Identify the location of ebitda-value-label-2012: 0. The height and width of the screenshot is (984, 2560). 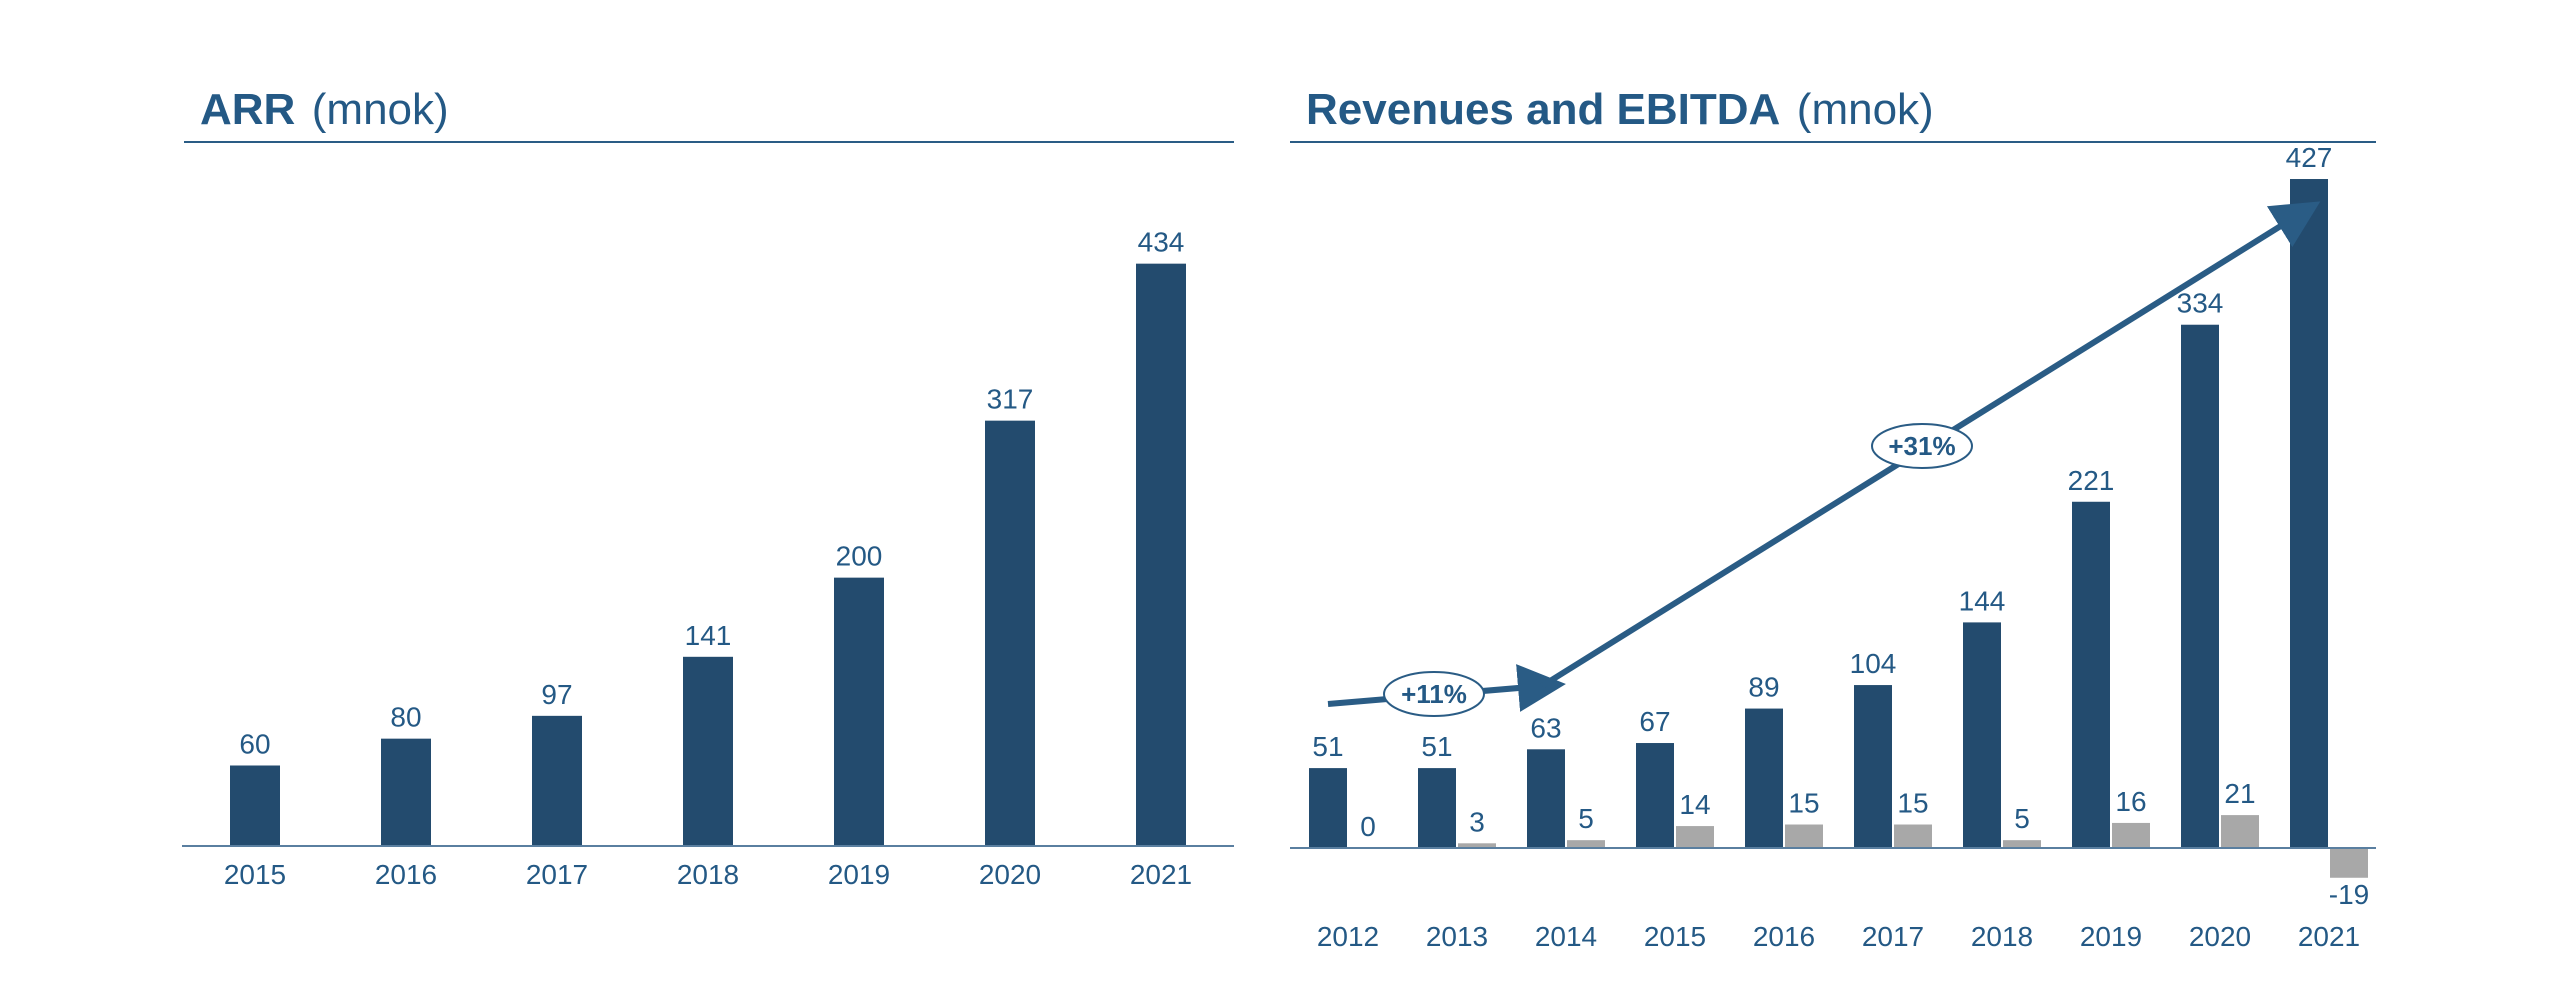
(1368, 826).